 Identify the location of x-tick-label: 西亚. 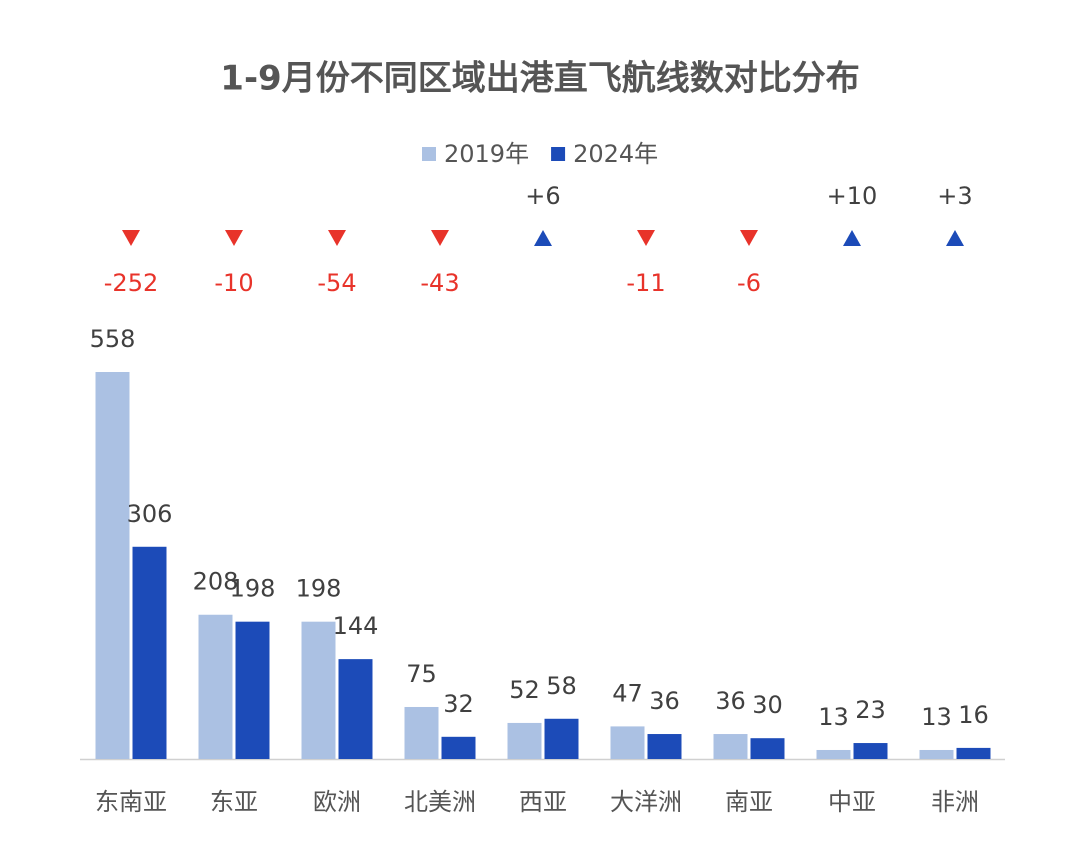
(543, 802).